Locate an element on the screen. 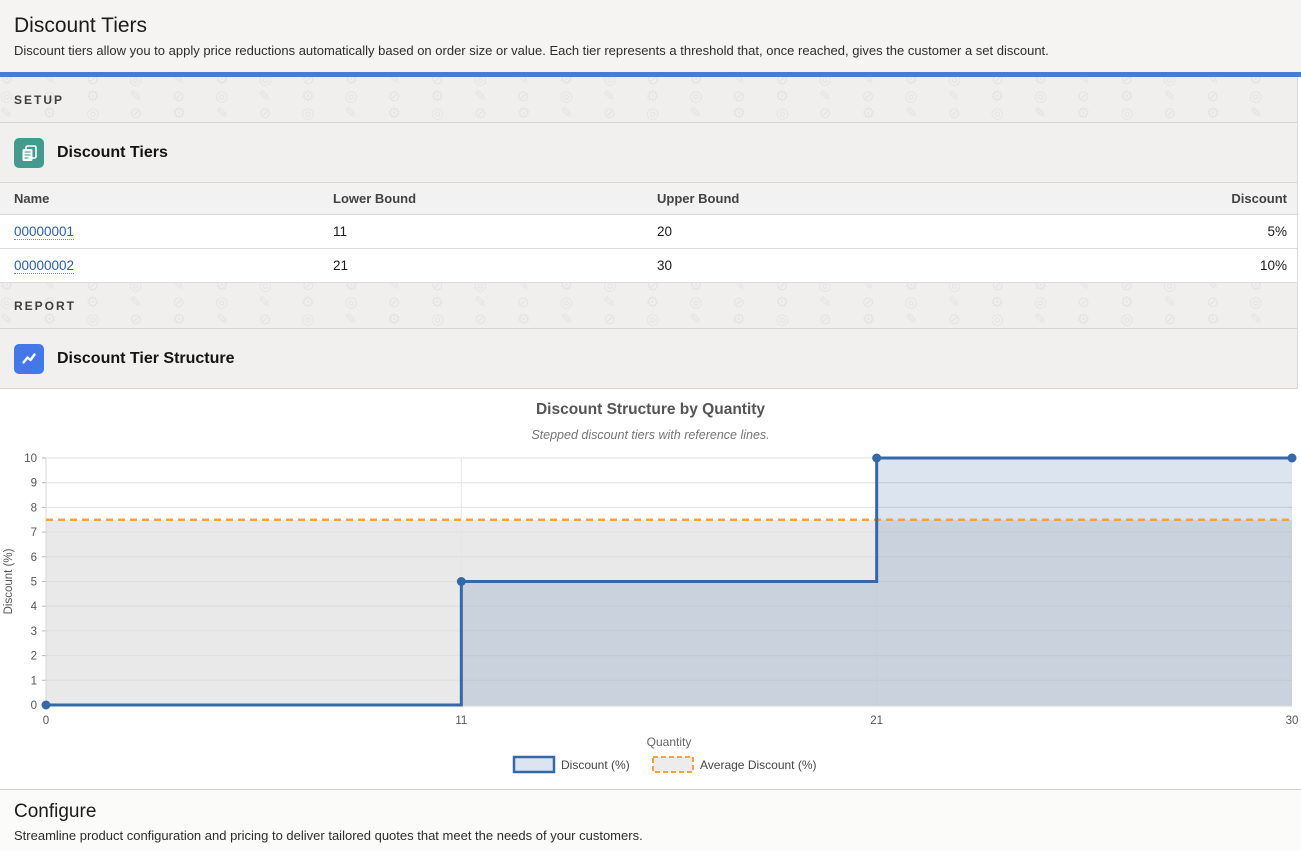 The width and height of the screenshot is (1301, 852). column-header-discount: Discount is located at coordinates (1259, 198).